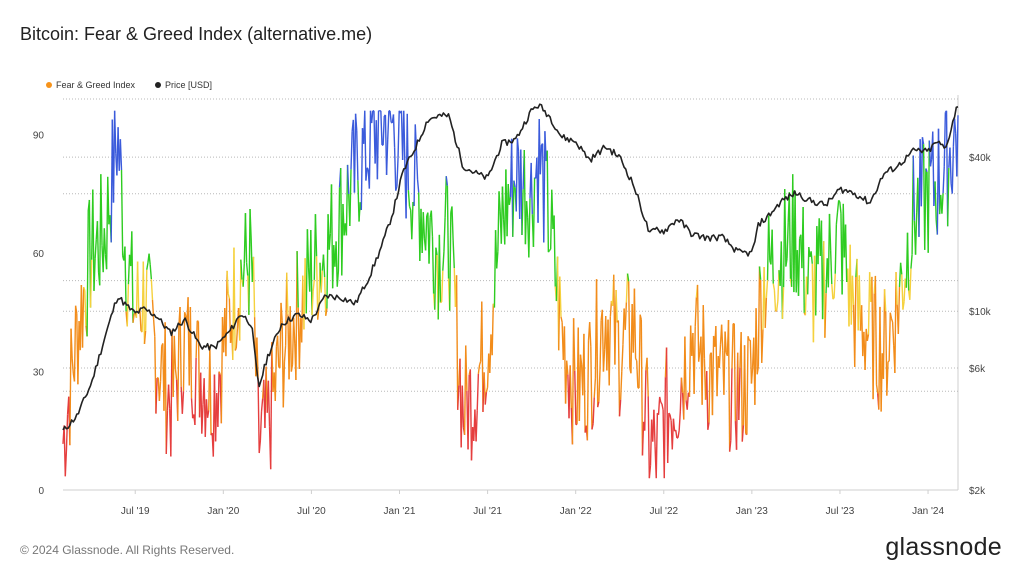 The image size is (1024, 576). I want to click on x-tick-label: Jan '23, so click(752, 511).